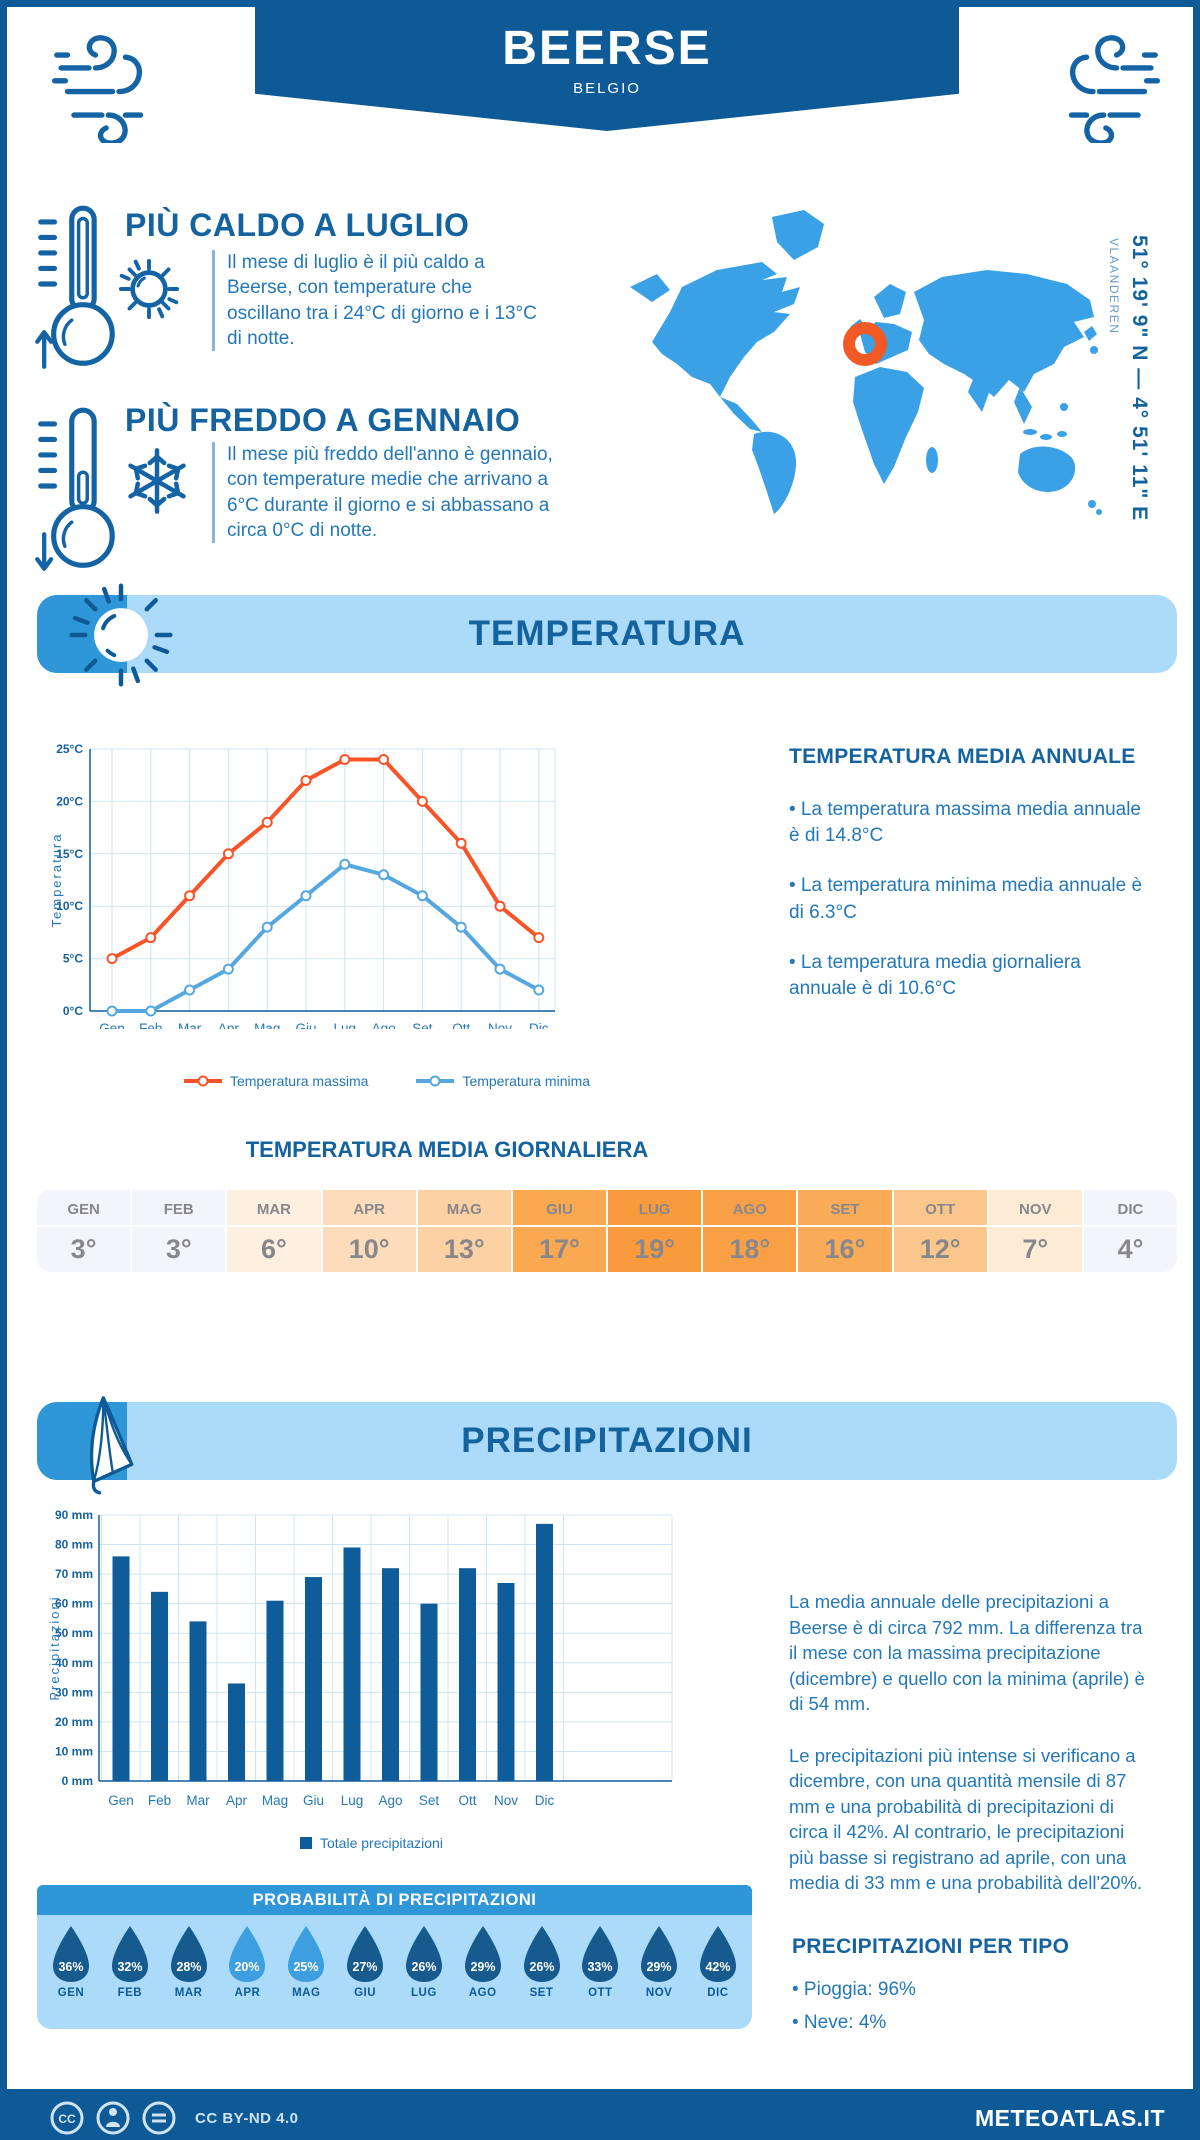 The width and height of the screenshot is (1200, 2140). Describe the element at coordinates (297, 225) in the screenshot. I see `warm-title: PIÙ CALDO A LUGLIO` at that location.